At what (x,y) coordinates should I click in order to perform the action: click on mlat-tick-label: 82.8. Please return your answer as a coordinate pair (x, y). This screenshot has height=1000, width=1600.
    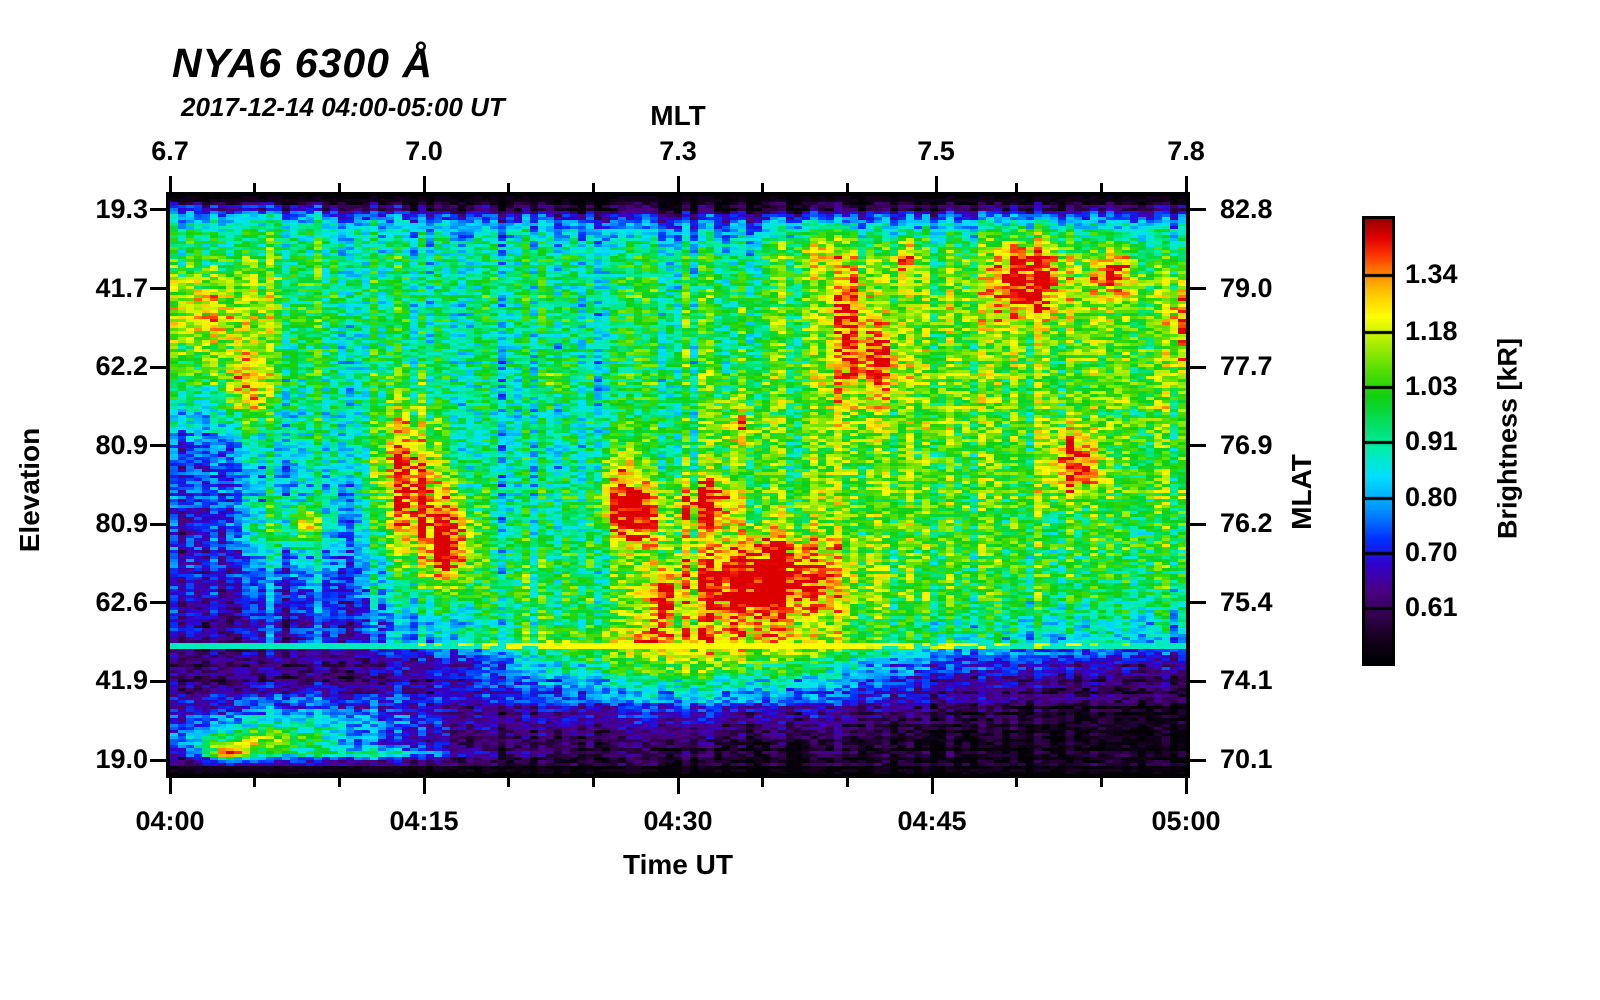
    Looking at the image, I should click on (1246, 208).